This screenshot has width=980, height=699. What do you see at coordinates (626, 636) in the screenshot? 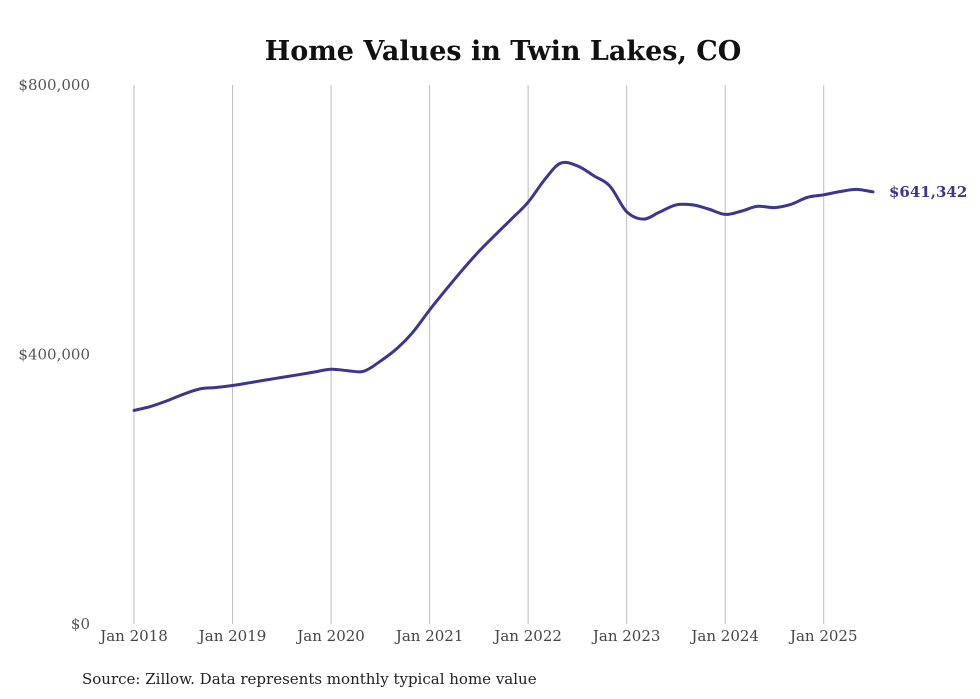
I see `x-tick-label: Jan 2023` at bounding box center [626, 636].